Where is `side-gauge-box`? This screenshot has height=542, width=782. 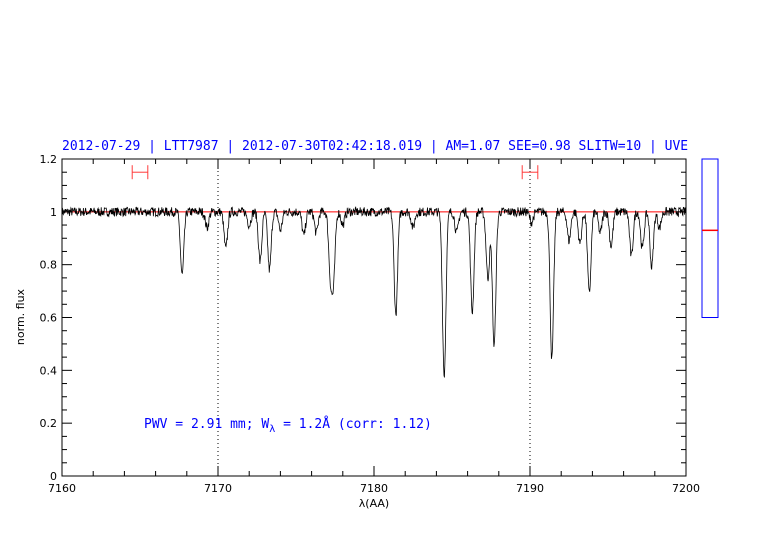 side-gauge-box is located at coordinates (710, 238).